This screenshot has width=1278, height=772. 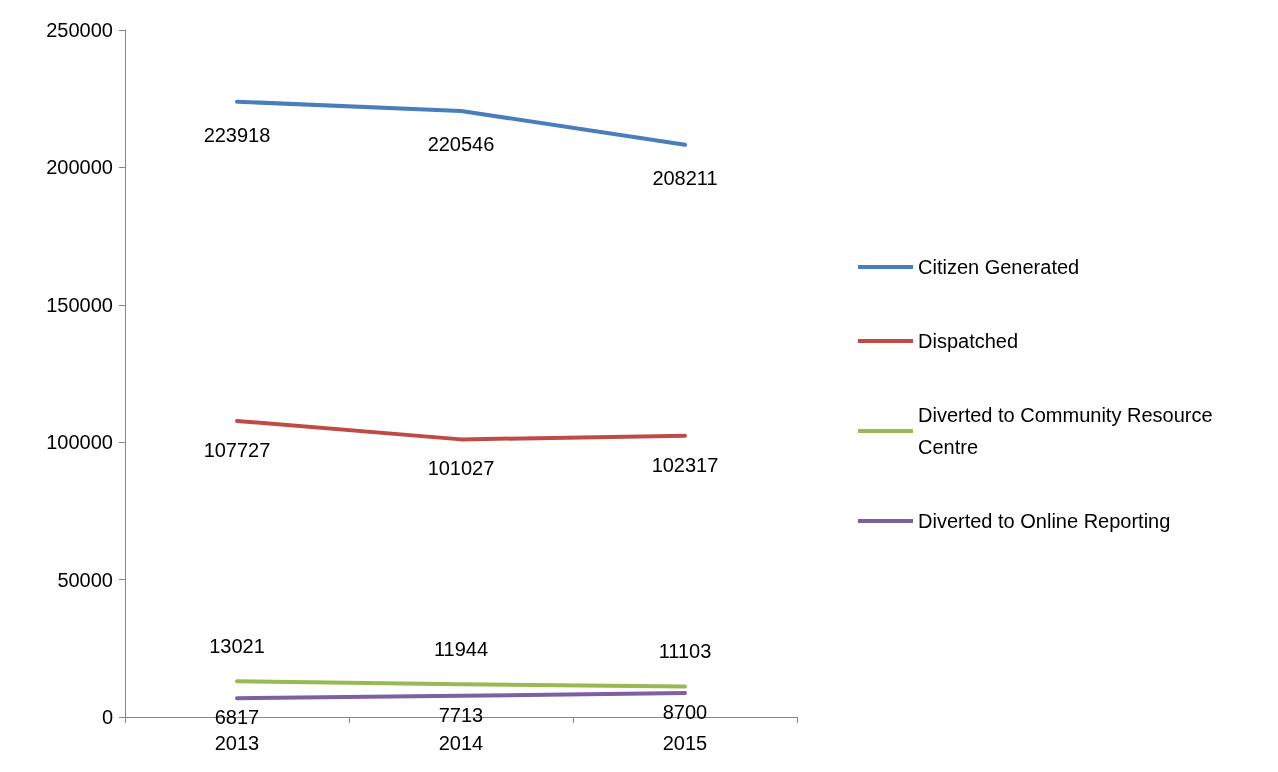 What do you see at coordinates (79, 304) in the screenshot?
I see `y-tick-label: 150000` at bounding box center [79, 304].